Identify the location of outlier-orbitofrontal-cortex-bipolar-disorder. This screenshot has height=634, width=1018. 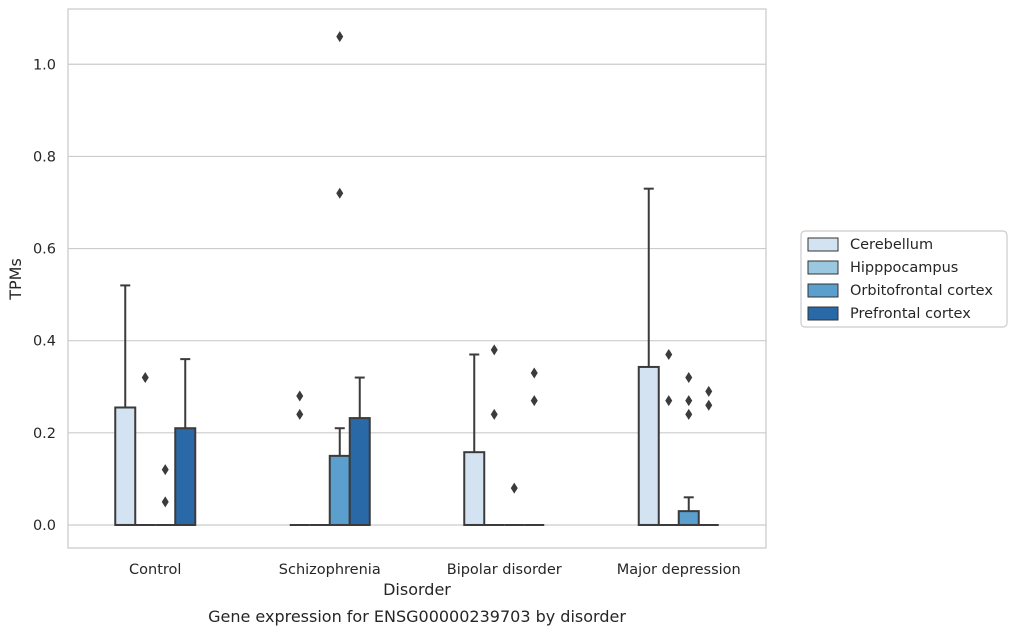
(514, 488).